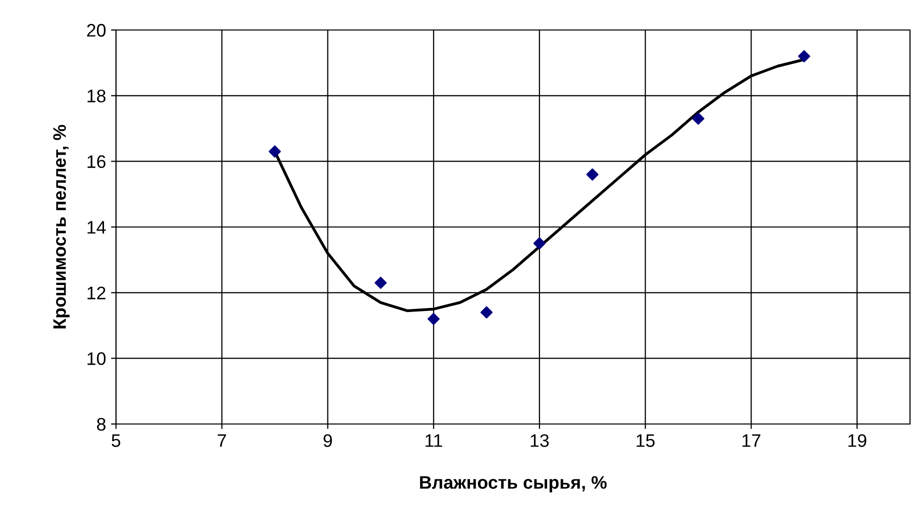  What do you see at coordinates (222, 440) in the screenshot?
I see `x-tick-label: 7` at bounding box center [222, 440].